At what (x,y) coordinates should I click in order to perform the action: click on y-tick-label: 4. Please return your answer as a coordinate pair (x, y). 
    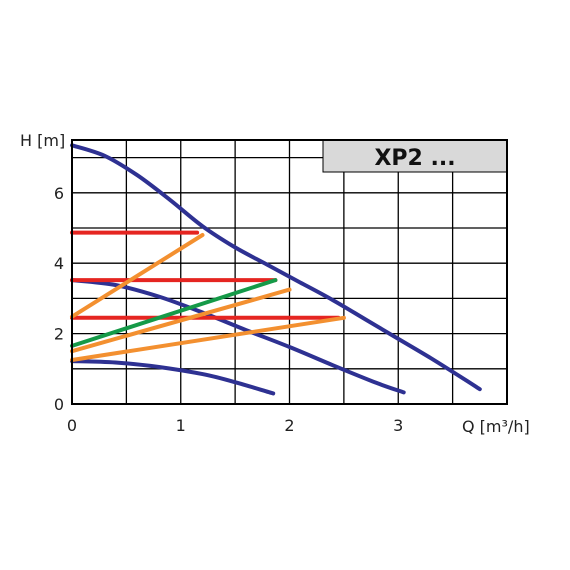
    Looking at the image, I should click on (59, 263).